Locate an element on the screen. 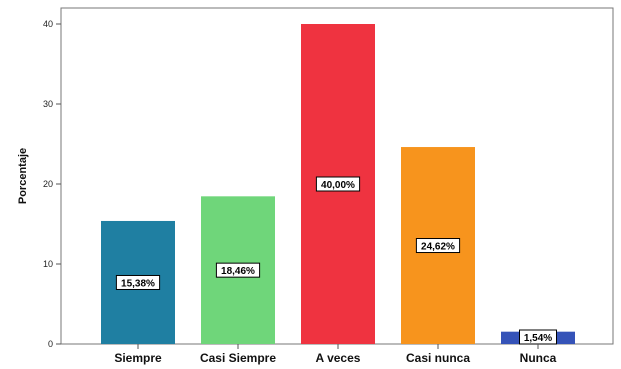 This screenshot has height=369, width=621. data-label: 1,54% is located at coordinates (538, 338).